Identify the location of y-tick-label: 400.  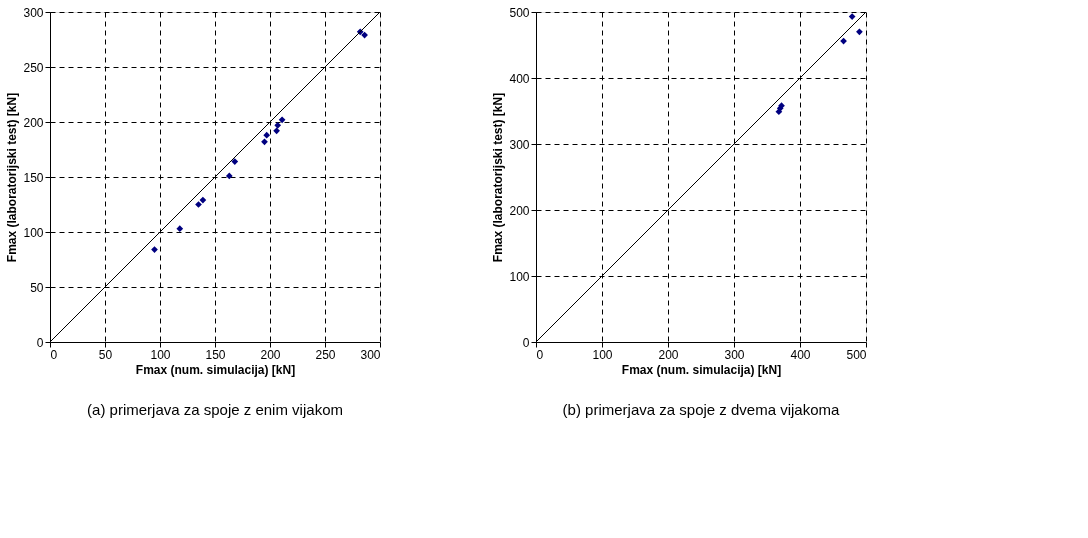
(519, 78).